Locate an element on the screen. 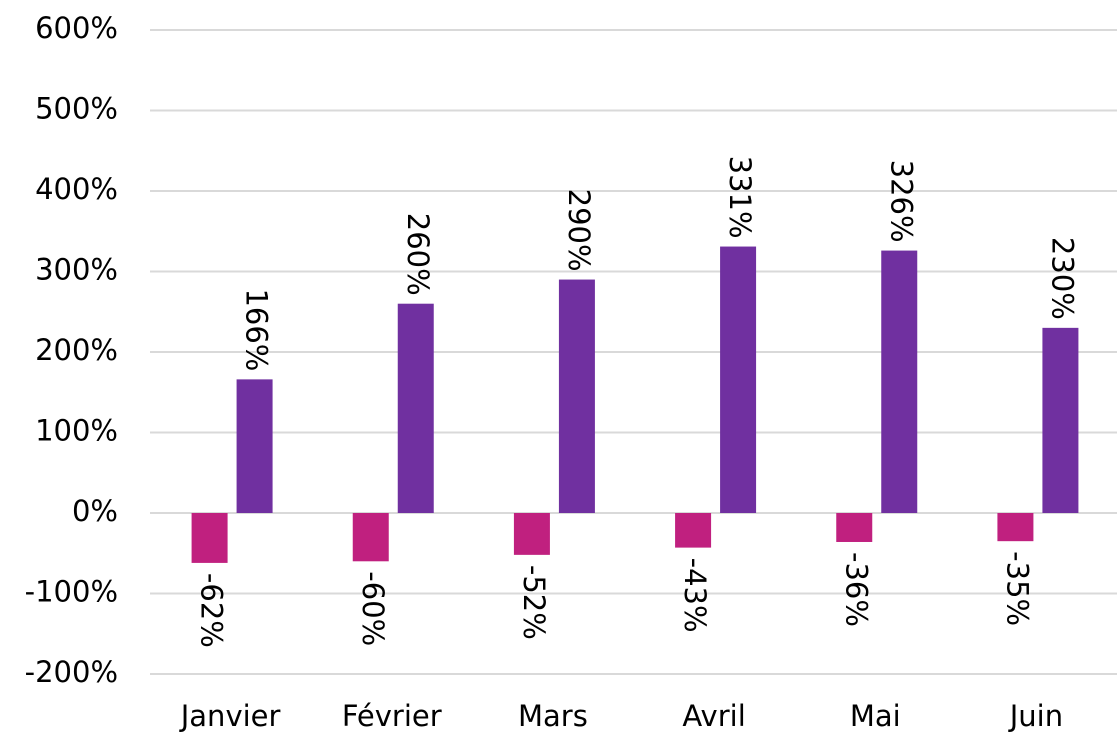  y-tick-label: 500% is located at coordinates (76, 109).